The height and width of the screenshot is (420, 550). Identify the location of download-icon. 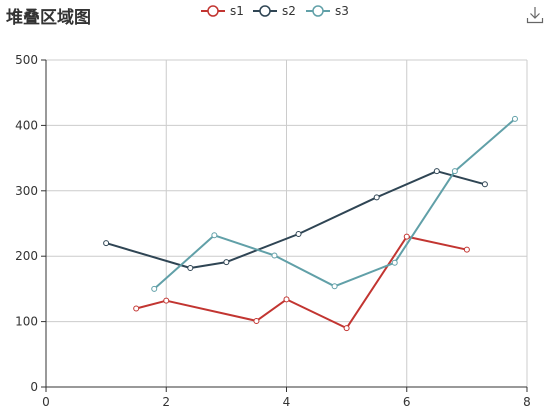
(535, 15).